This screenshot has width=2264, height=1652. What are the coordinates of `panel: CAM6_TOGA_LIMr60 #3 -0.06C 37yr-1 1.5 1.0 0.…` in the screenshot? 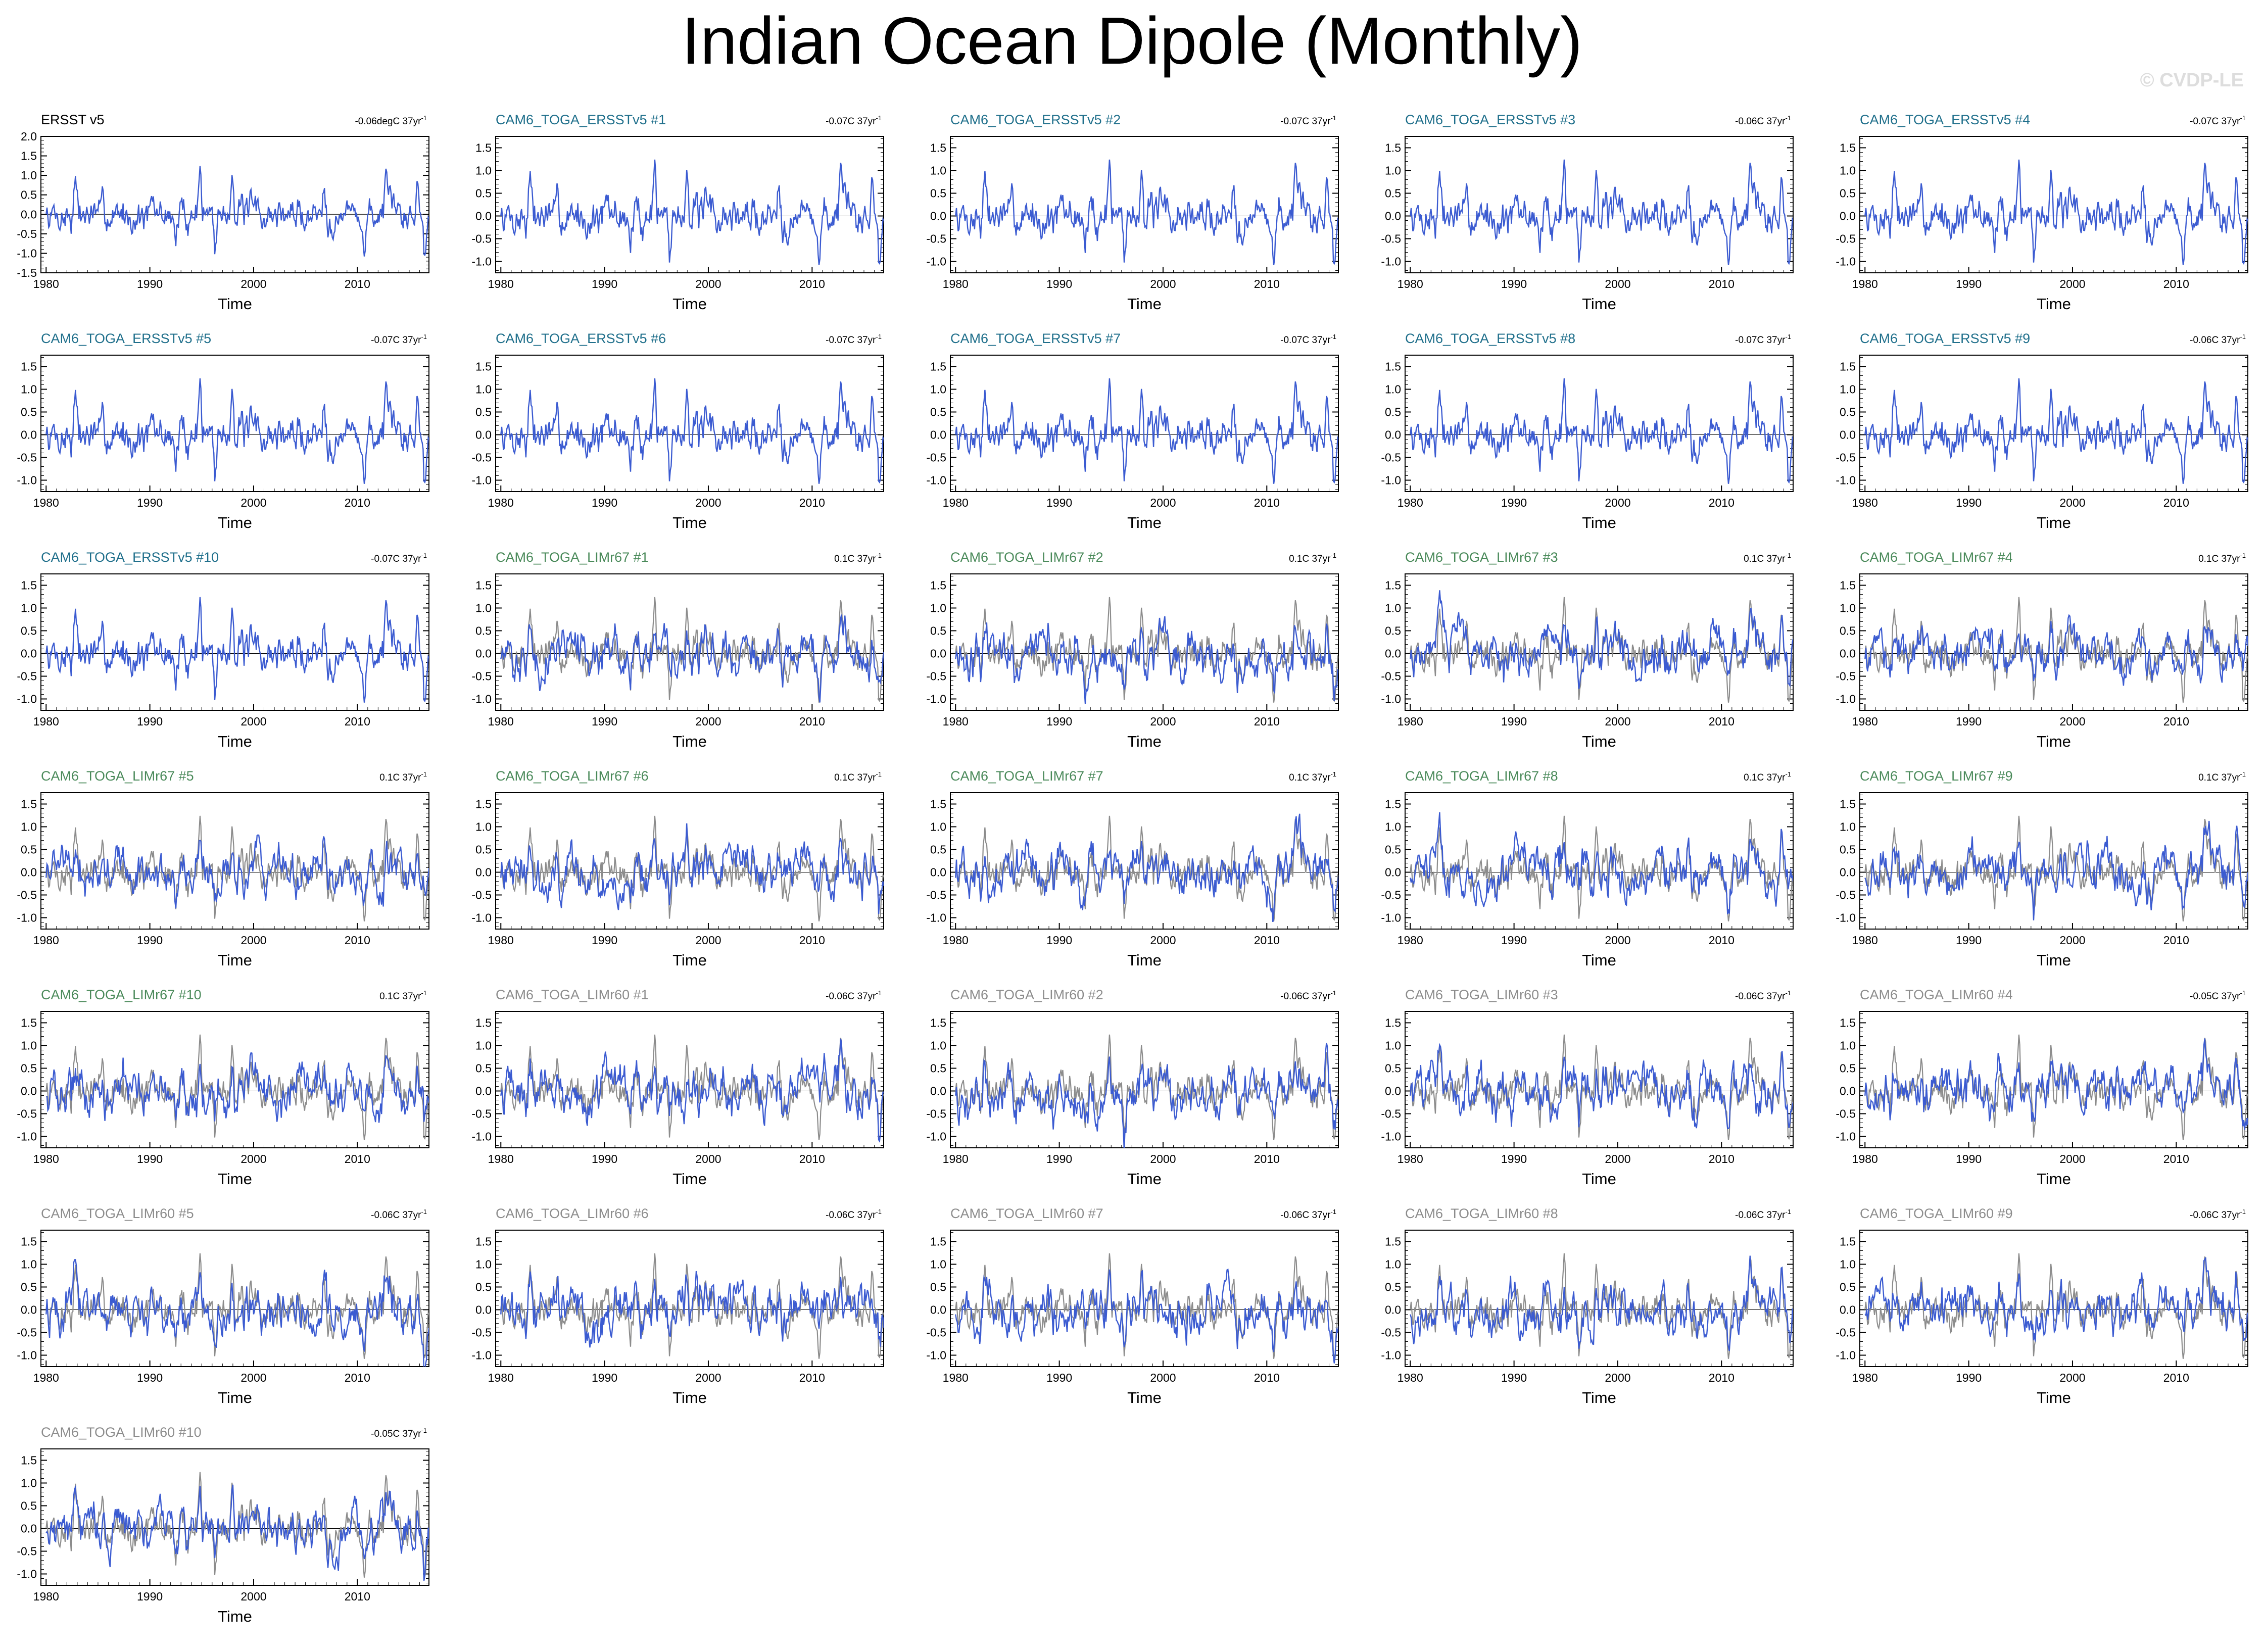 It's located at (1588, 1087).